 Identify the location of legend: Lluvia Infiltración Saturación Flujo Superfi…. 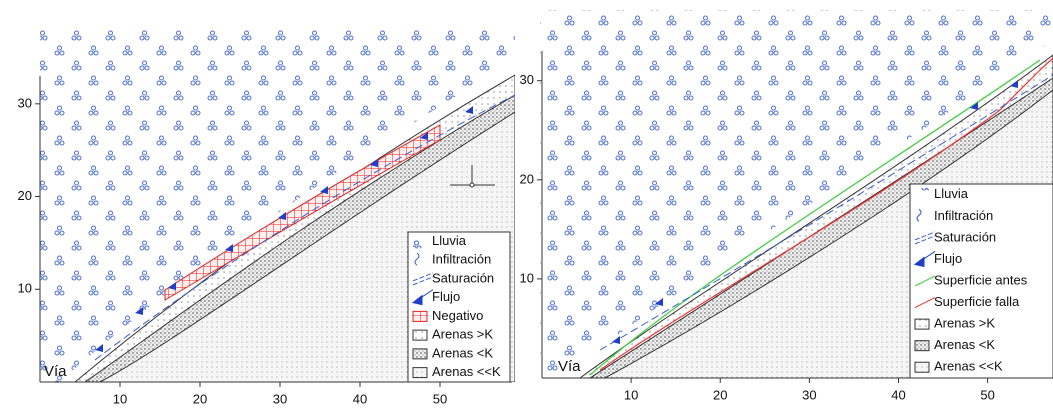
(981, 281).